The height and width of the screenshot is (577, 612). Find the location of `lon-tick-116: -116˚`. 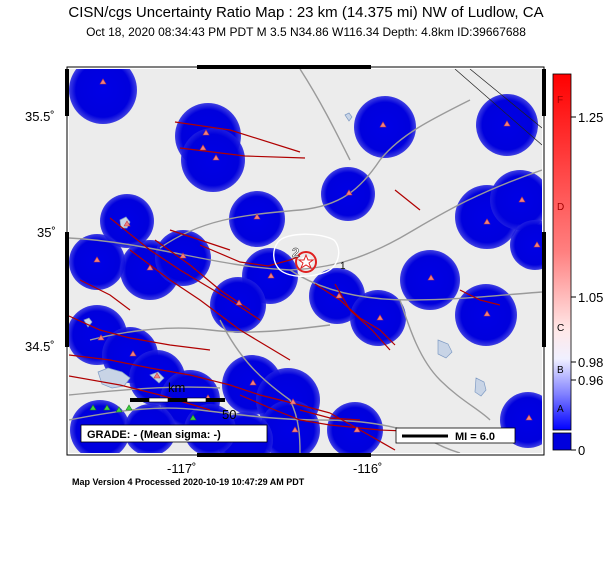

lon-tick-116: -116˚ is located at coordinates (367, 468).